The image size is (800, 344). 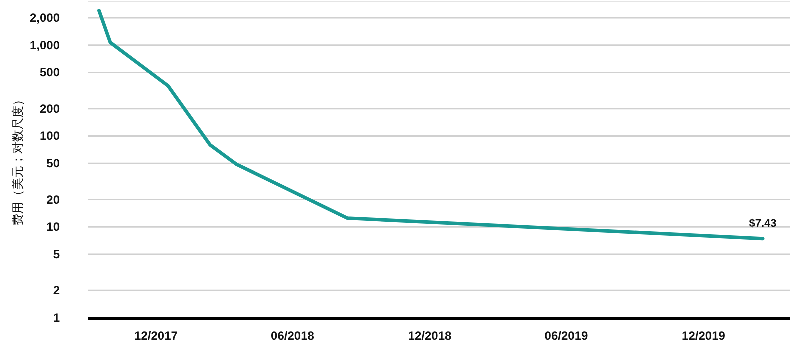 I want to click on y-tick-label: 1,000, so click(x=45, y=45).